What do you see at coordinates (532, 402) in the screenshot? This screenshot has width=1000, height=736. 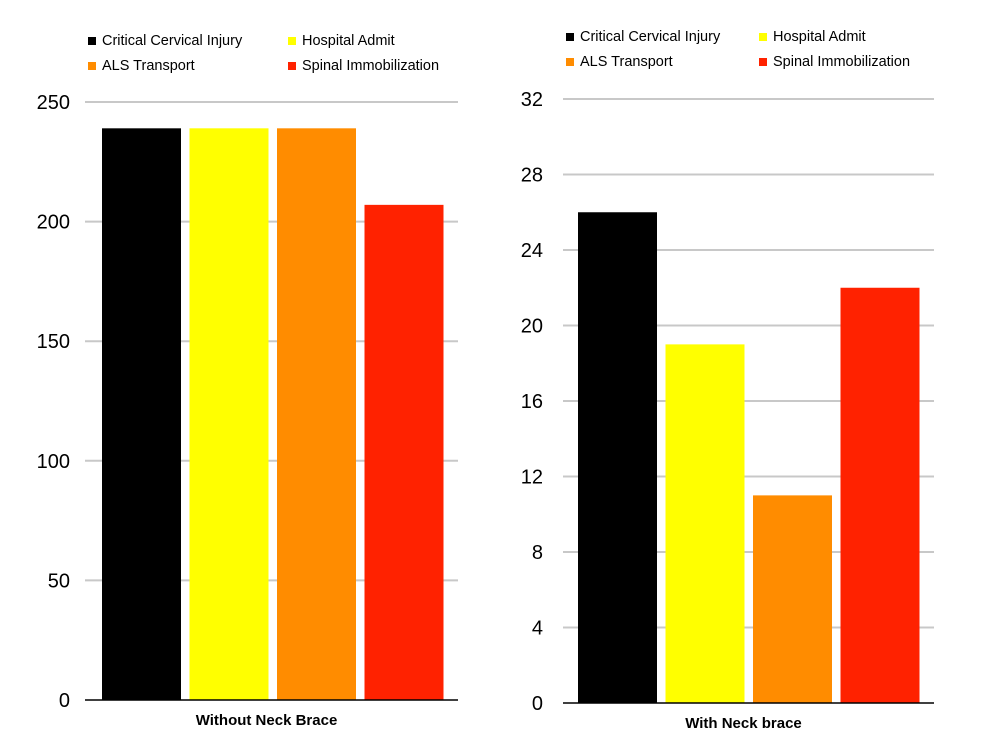 I see `y-tick-label: 16` at bounding box center [532, 402].